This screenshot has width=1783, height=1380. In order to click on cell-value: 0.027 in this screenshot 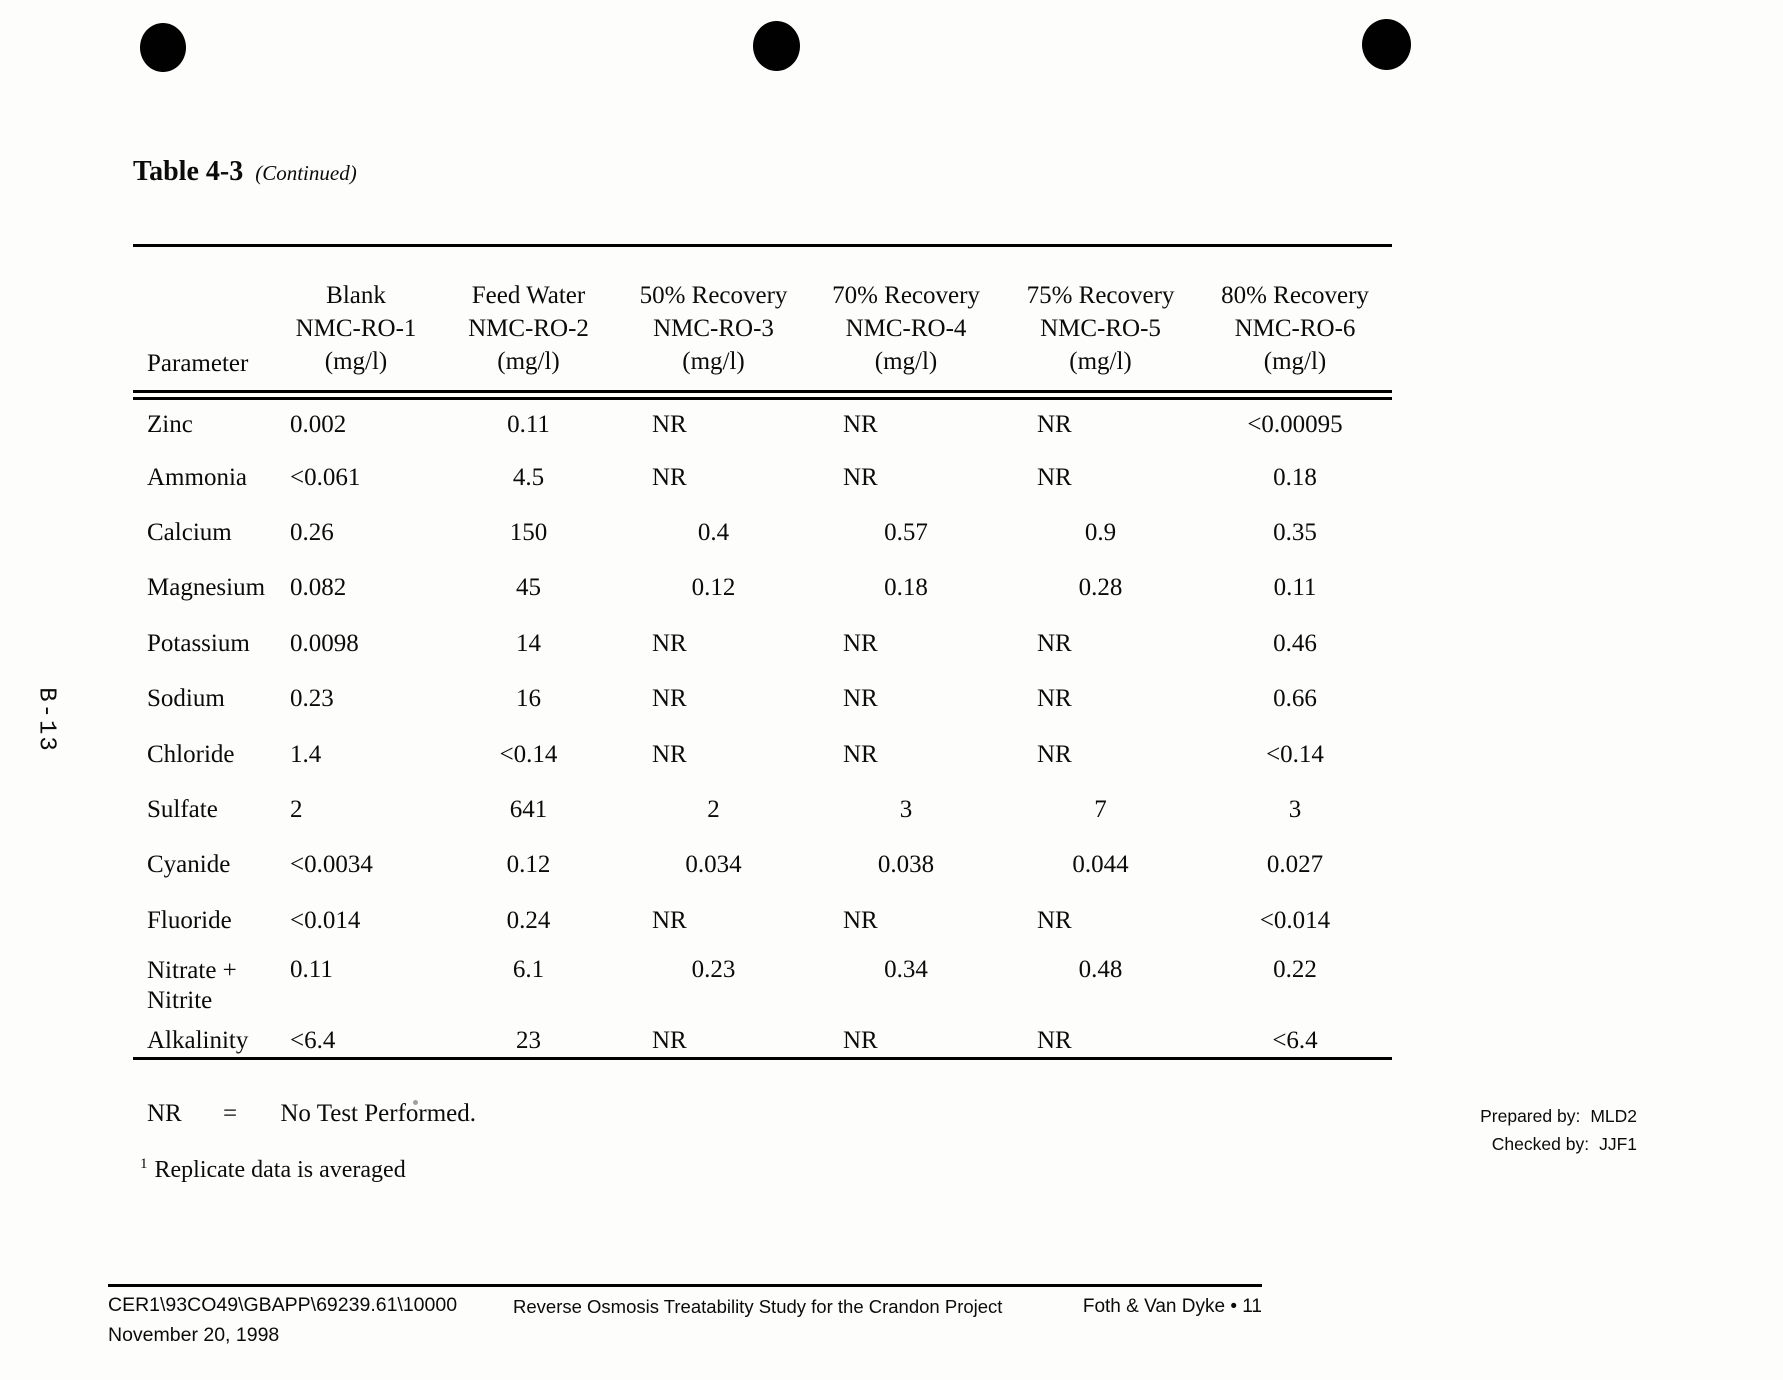, I will do `click(1295, 865)`.